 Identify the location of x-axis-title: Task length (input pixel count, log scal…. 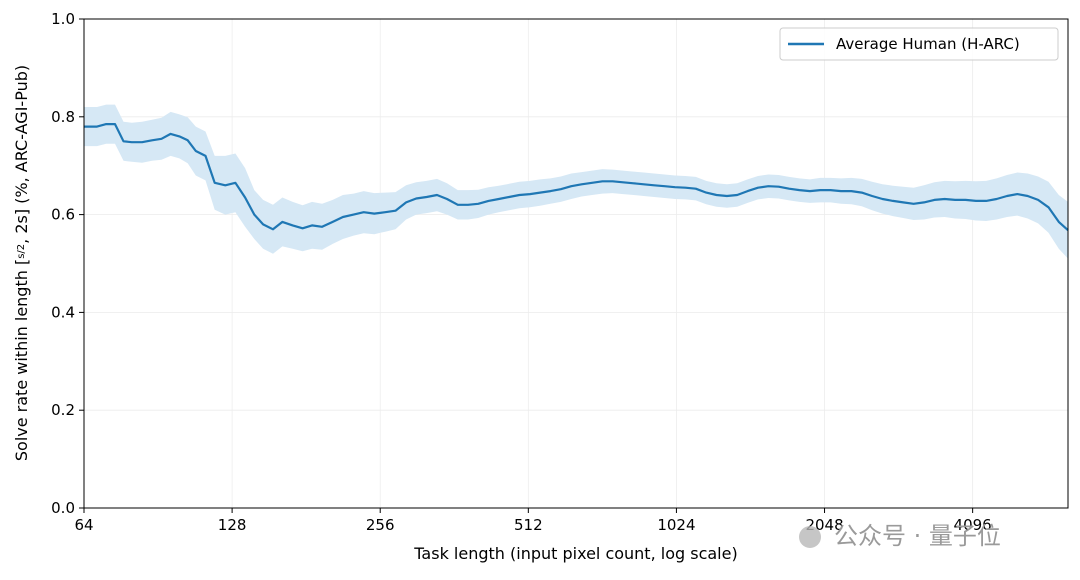
(575, 553).